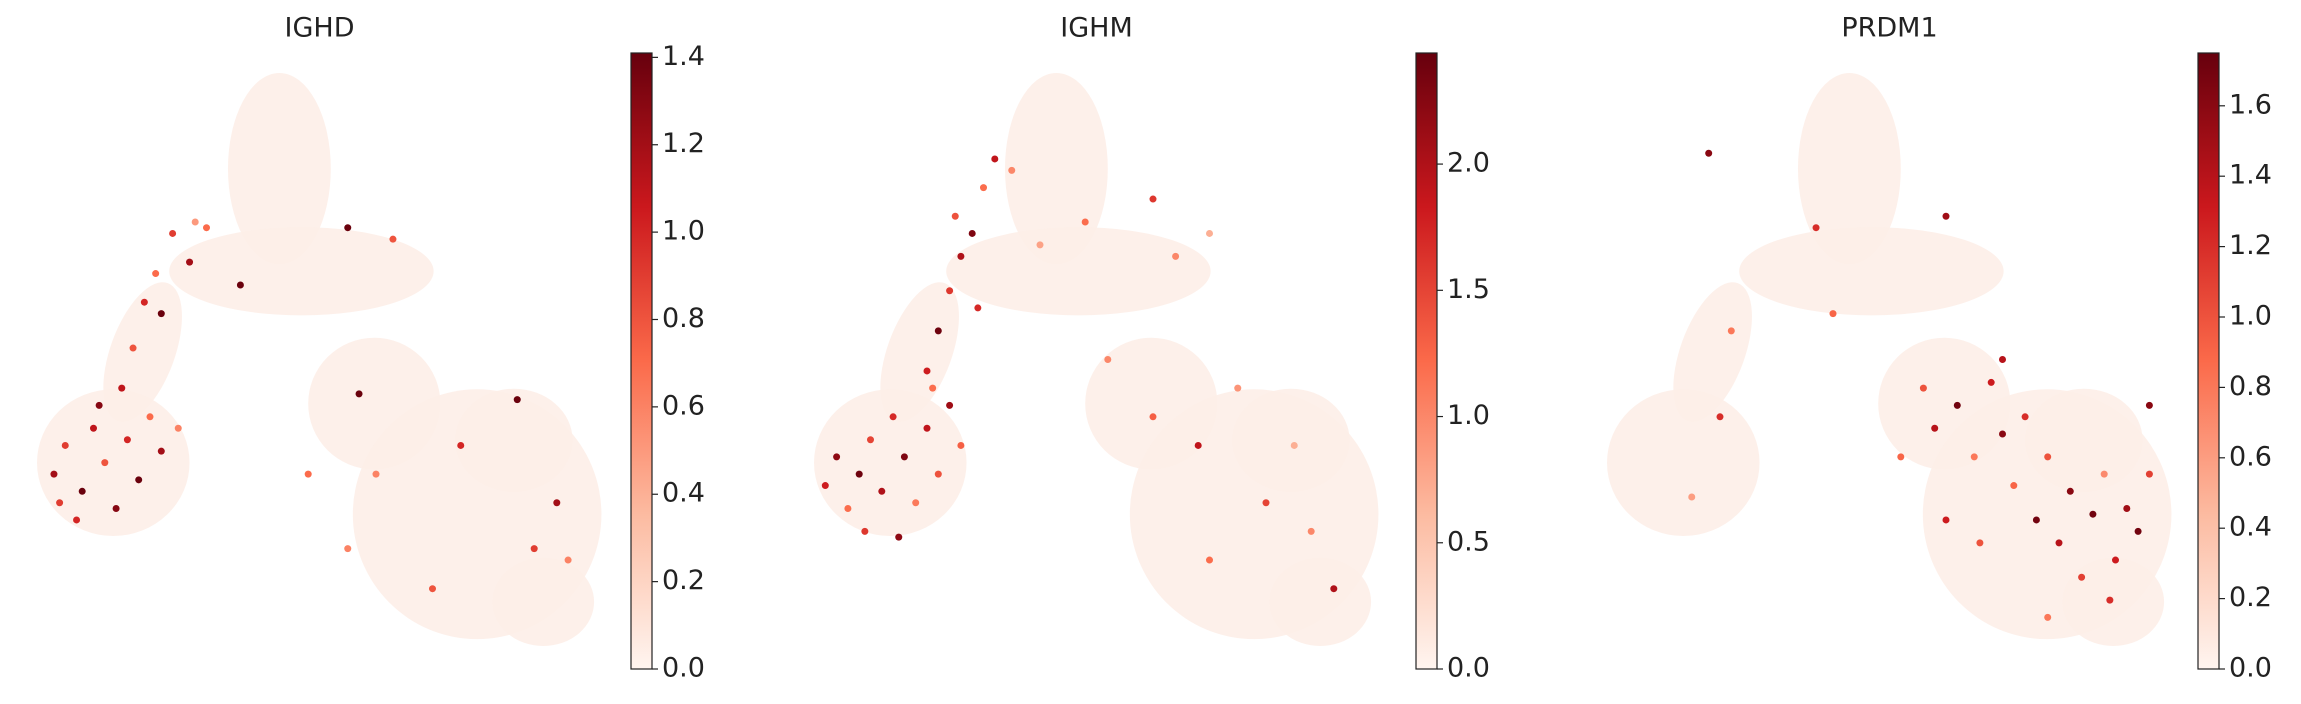 The height and width of the screenshot is (704, 2301). Describe the element at coordinates (1468, 541) in the screenshot. I see `colorbar-tick-label: 0.5` at that location.